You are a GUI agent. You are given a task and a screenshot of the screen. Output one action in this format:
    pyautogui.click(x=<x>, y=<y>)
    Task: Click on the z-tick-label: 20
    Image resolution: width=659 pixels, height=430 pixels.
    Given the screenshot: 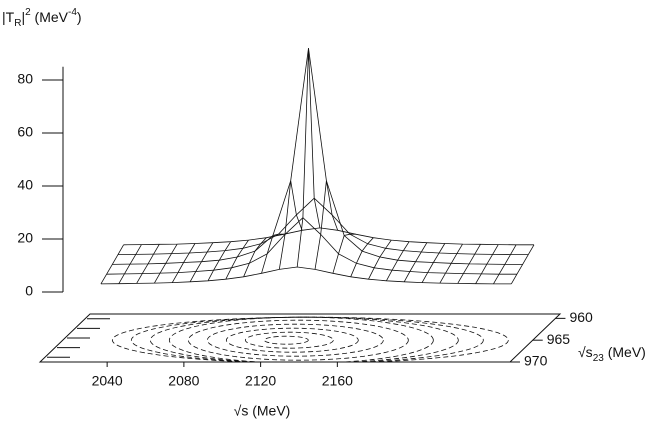 What is the action you would take?
    pyautogui.click(x=25, y=238)
    